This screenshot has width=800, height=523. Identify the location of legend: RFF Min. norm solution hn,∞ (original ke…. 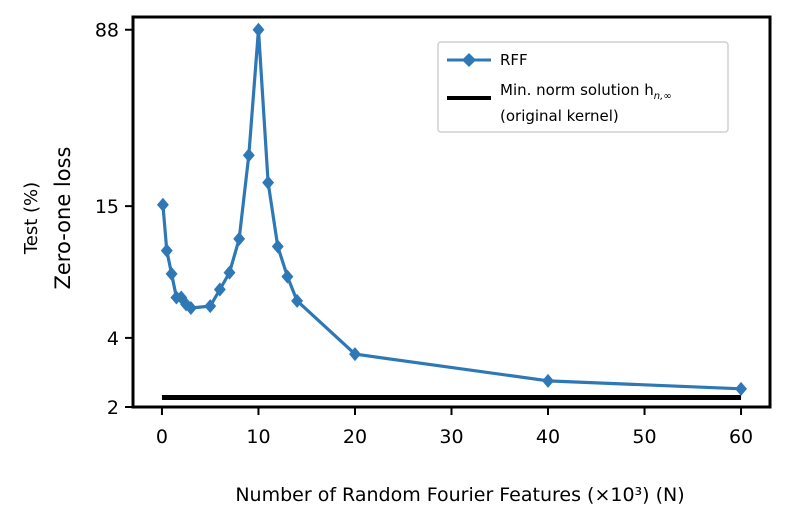
(583, 87).